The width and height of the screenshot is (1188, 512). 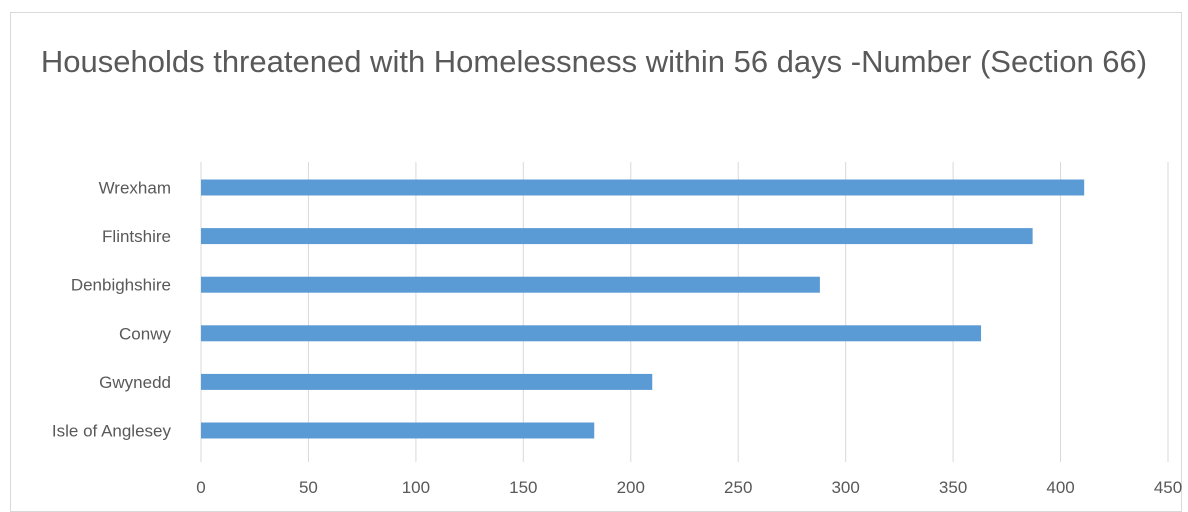 I want to click on tick-labels: 0 50 100 150 200 250 300 350 400 450, so click(x=689, y=487).